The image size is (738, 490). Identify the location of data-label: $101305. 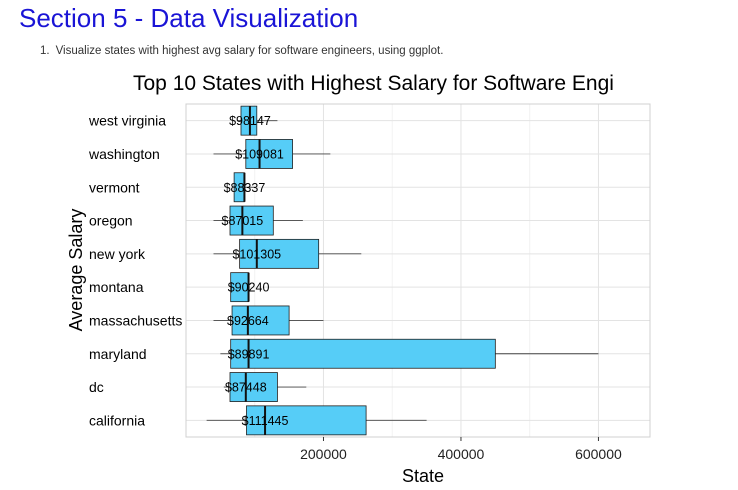
(256, 254).